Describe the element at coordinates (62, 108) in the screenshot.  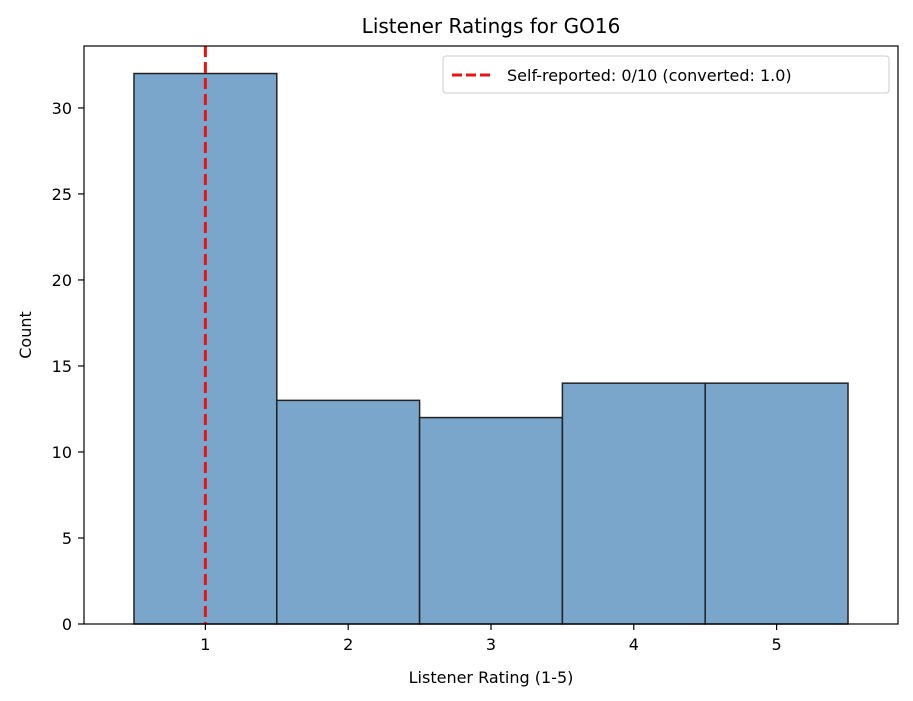
I see `y-tick-label: 30` at that location.